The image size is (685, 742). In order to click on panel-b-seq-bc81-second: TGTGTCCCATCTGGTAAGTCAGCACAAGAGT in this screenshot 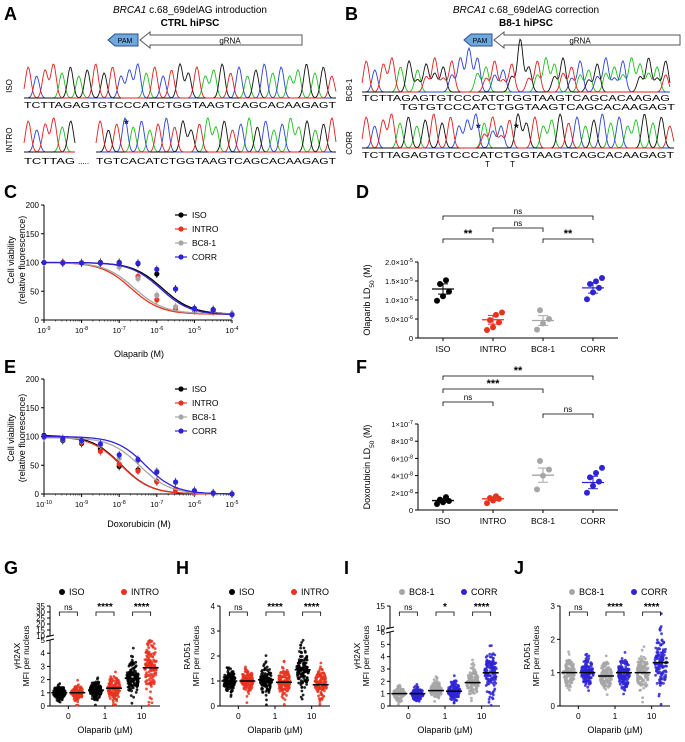, I will do `click(537, 107)`.